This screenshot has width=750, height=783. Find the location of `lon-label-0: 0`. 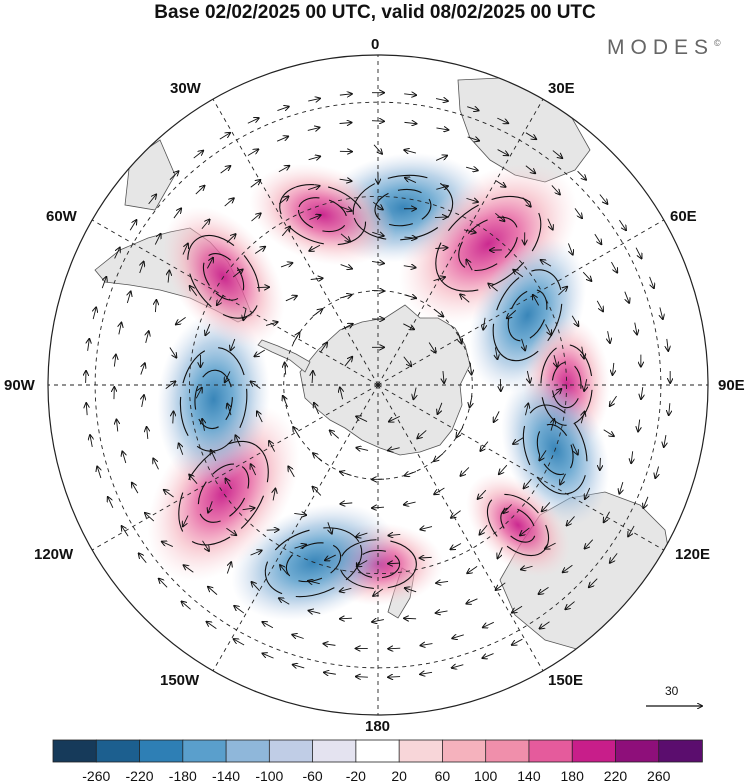

lon-label-0: 0 is located at coordinates (375, 44).